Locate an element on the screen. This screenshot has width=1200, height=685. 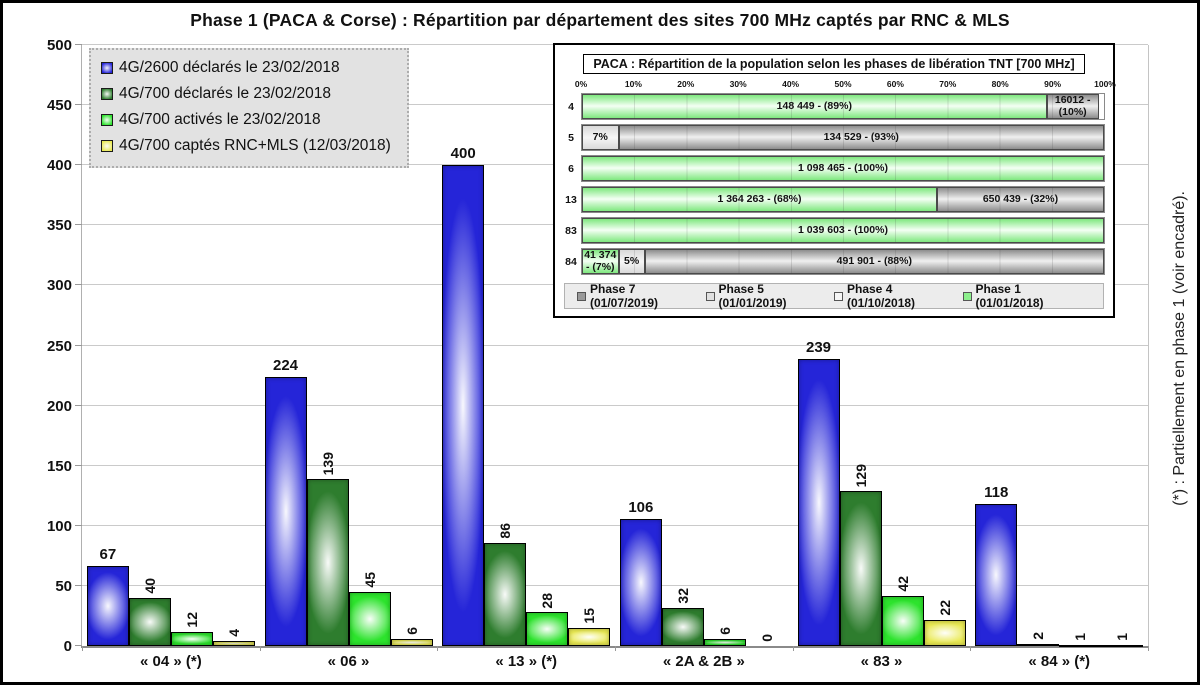
y-tick-label: 0 is located at coordinates (67, 646).